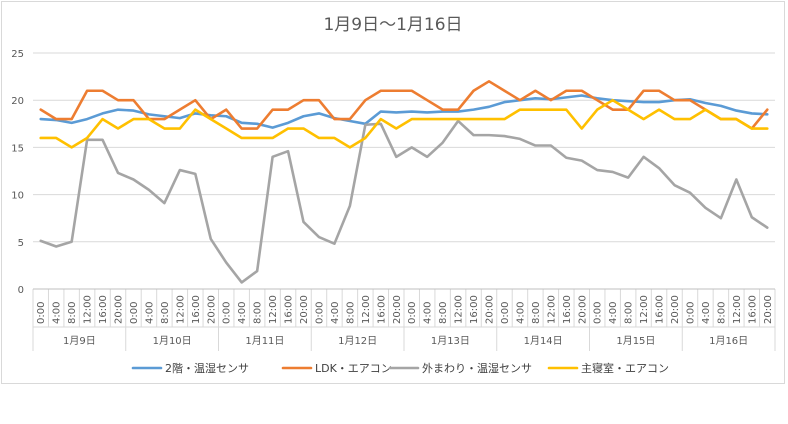 The width and height of the screenshot is (788, 424). Describe the element at coordinates (79, 341) in the screenshot. I see `x-group-label: 1月9日` at that location.